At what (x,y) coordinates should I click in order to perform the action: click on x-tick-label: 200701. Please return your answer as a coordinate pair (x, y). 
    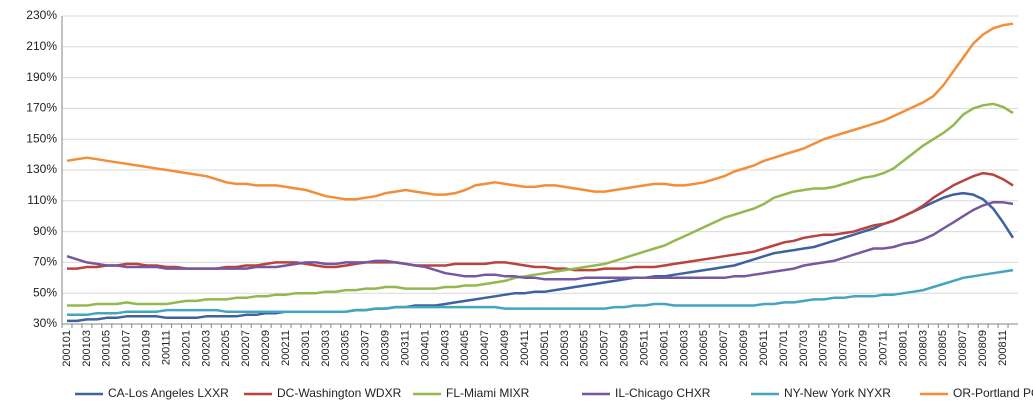
    Looking at the image, I should click on (784, 348).